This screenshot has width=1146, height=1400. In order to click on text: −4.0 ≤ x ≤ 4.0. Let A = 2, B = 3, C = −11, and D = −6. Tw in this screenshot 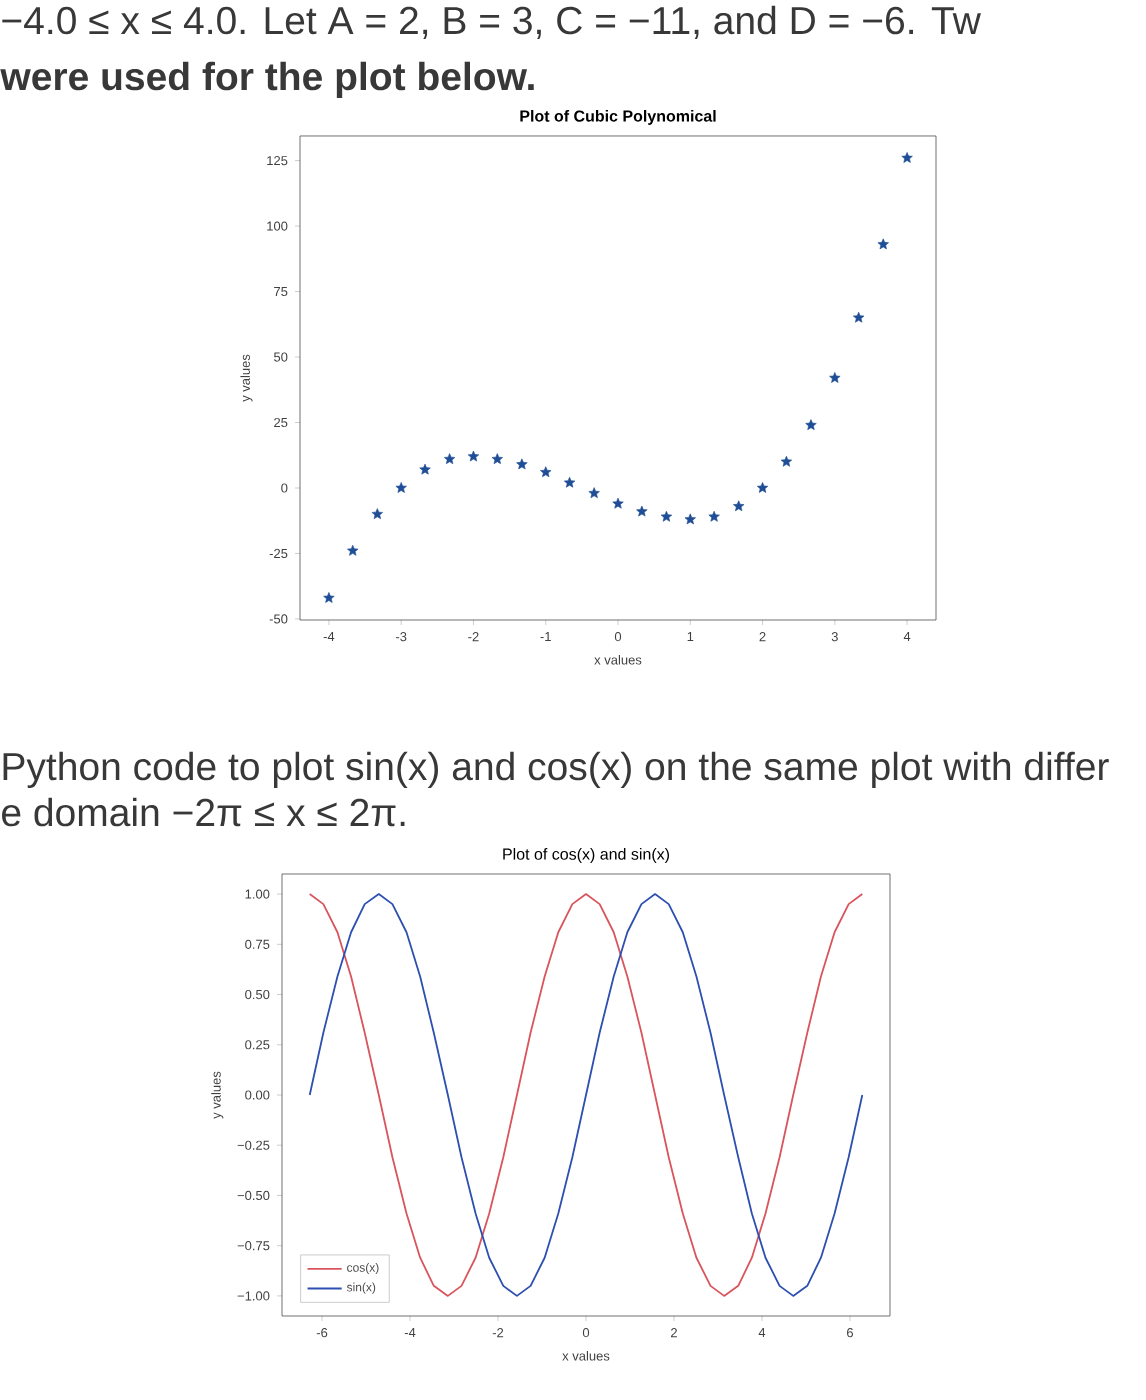, I will do `click(491, 22)`.